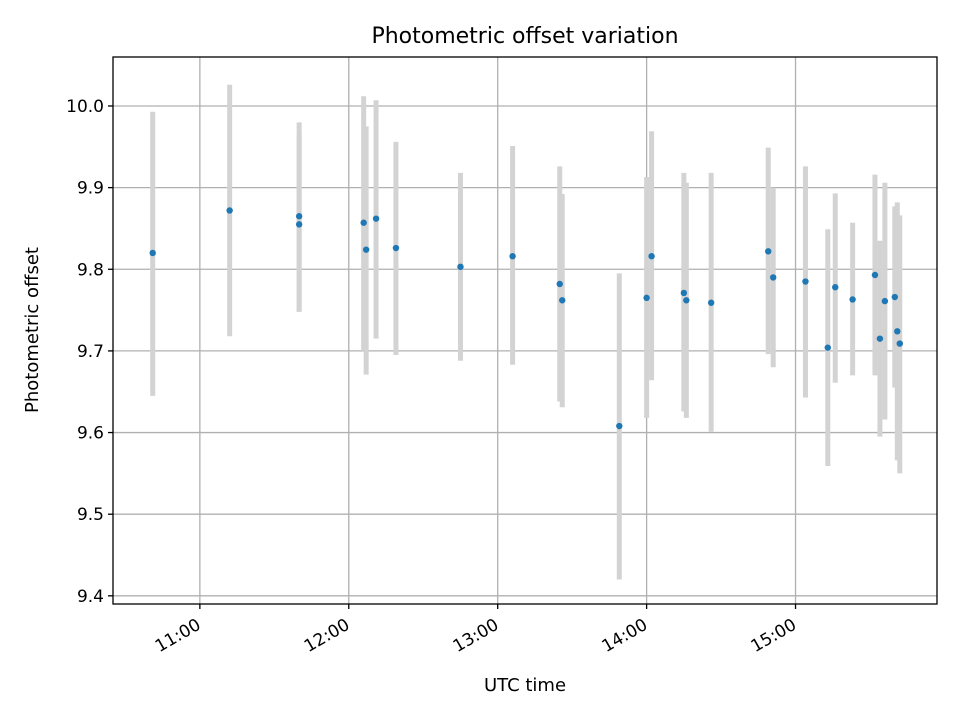 This screenshot has width=960, height=720. What do you see at coordinates (90, 515) in the screenshot?
I see `y-tick-label: 9.5` at bounding box center [90, 515].